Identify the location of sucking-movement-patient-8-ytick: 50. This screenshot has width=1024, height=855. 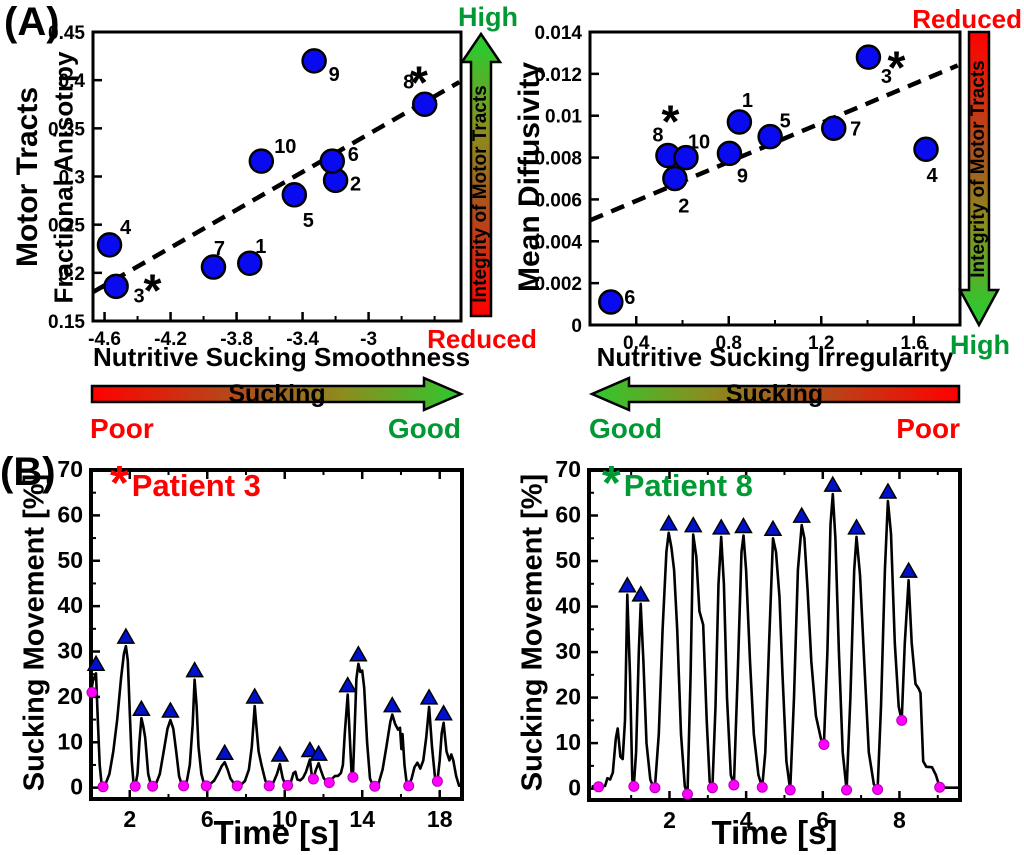
(568, 560).